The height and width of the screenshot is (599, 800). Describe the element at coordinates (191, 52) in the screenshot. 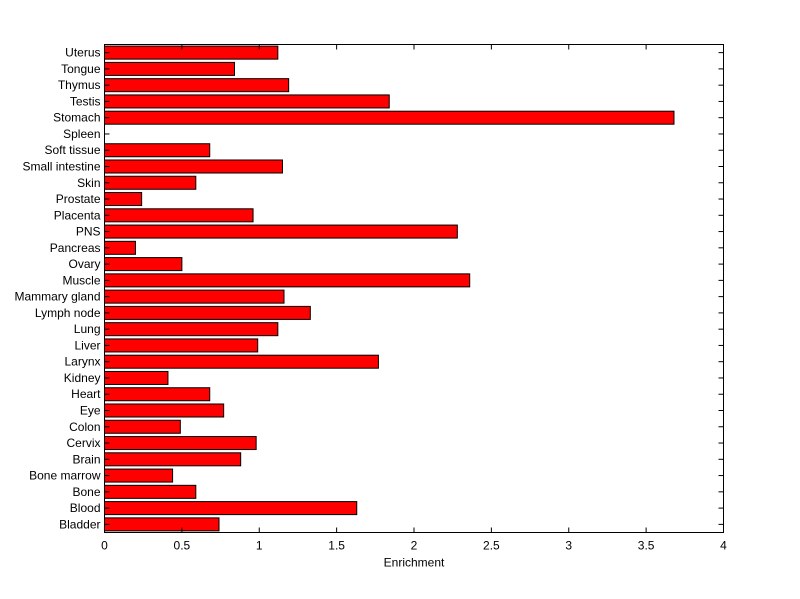

I see `bar-uterus` at that location.